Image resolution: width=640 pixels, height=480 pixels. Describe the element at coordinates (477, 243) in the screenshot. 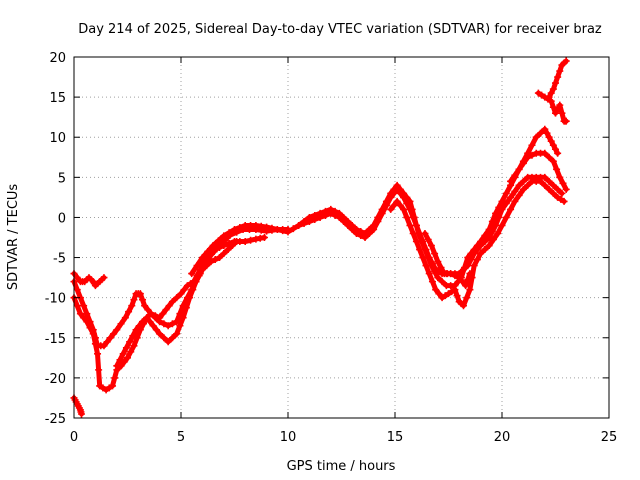

I see `series-track-g` at that location.